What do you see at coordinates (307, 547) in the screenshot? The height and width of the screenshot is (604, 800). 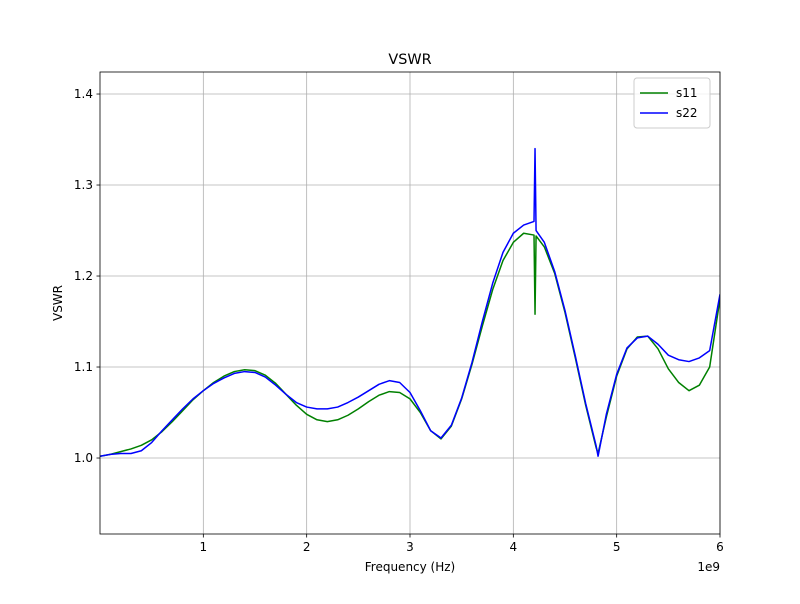 I see `x-tick-label: 2` at bounding box center [307, 547].